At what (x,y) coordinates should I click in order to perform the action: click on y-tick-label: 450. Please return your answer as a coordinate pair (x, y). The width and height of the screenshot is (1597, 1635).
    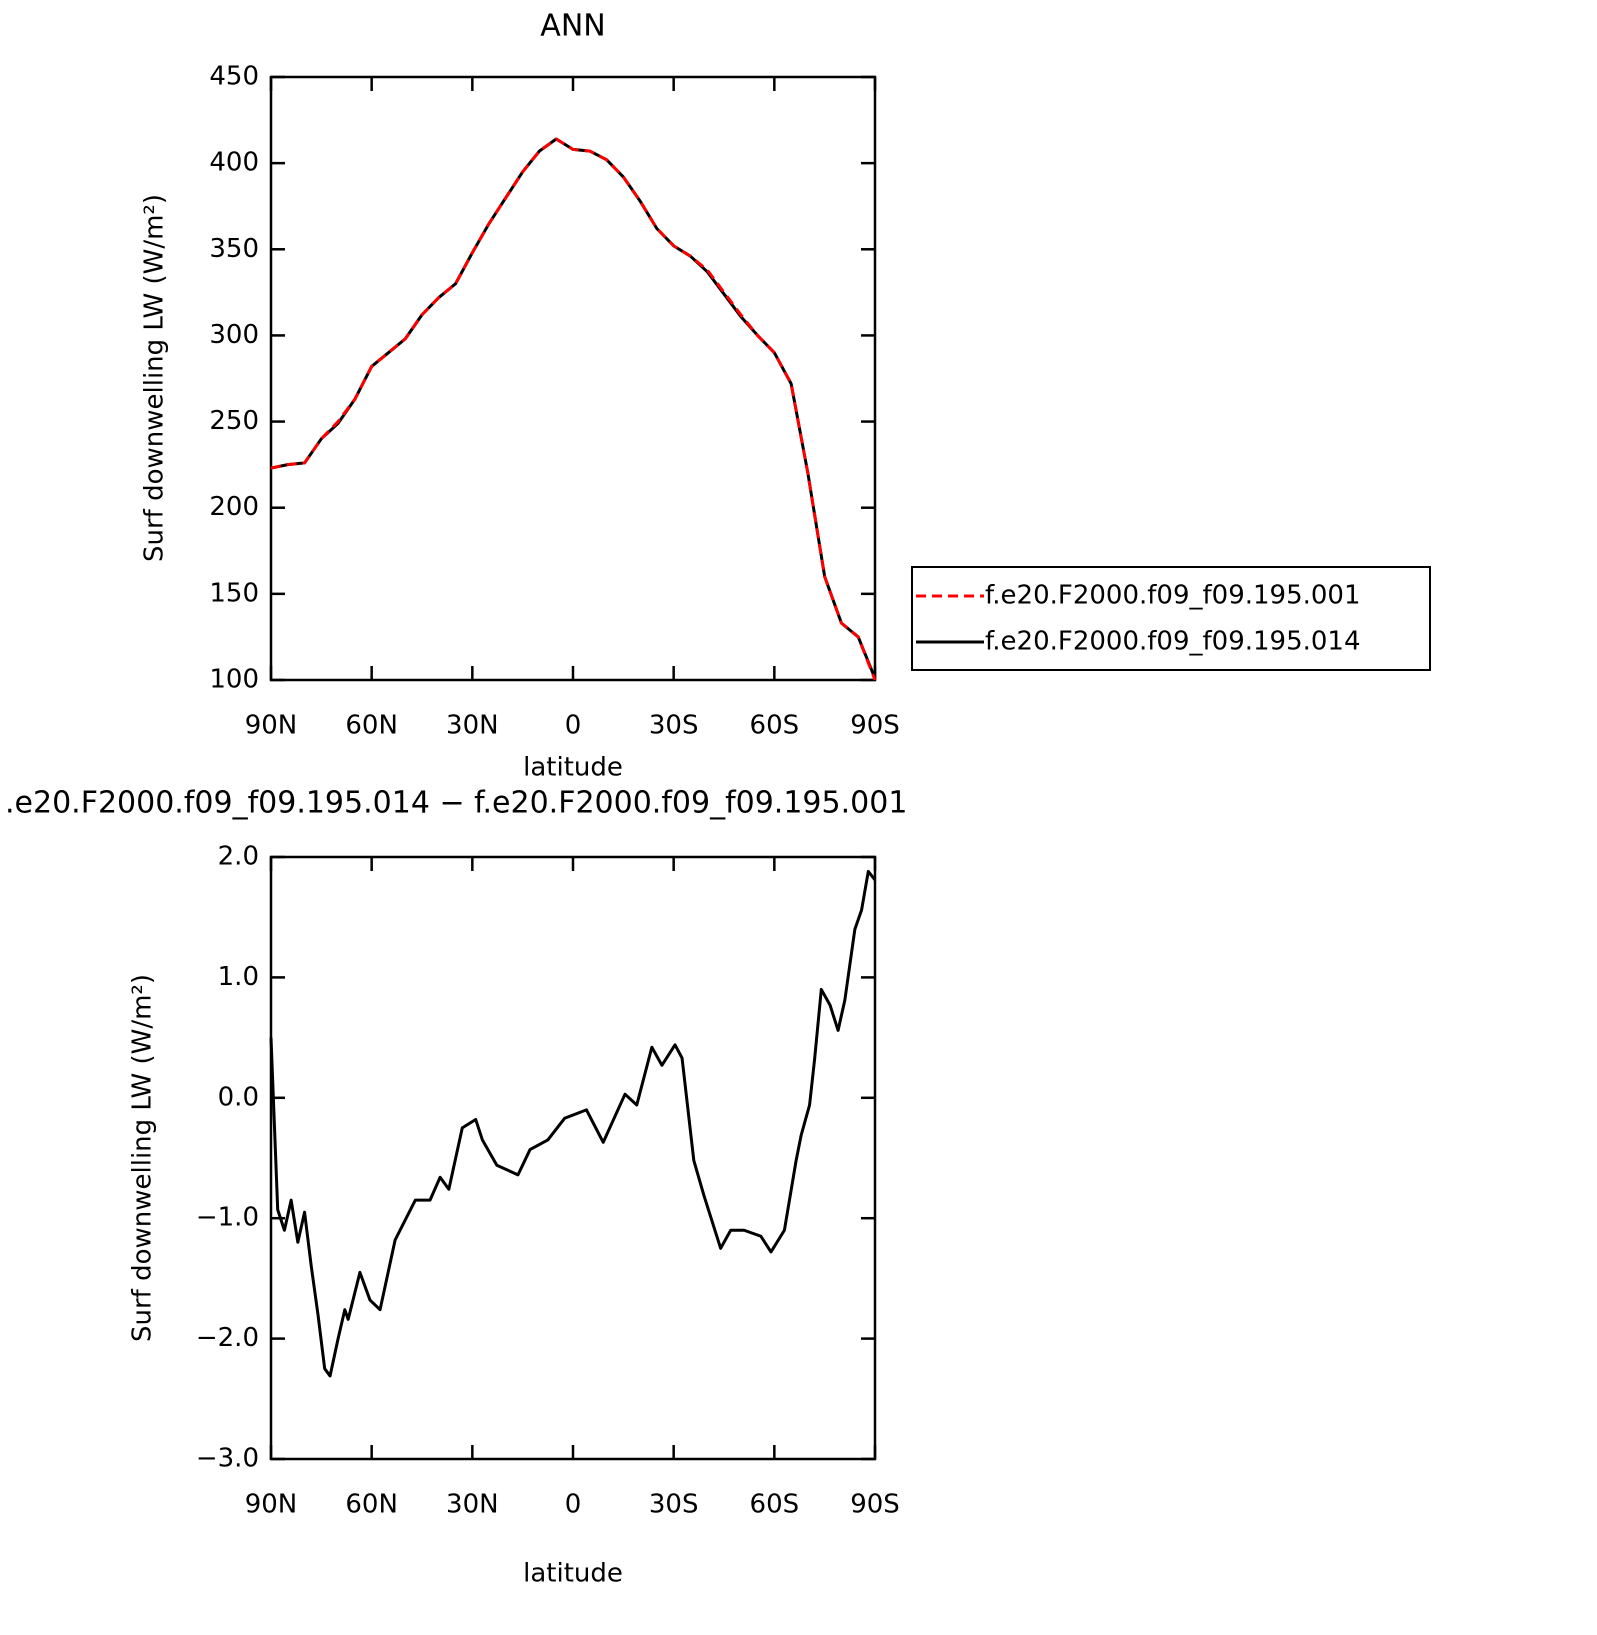
    Looking at the image, I should click on (234, 77).